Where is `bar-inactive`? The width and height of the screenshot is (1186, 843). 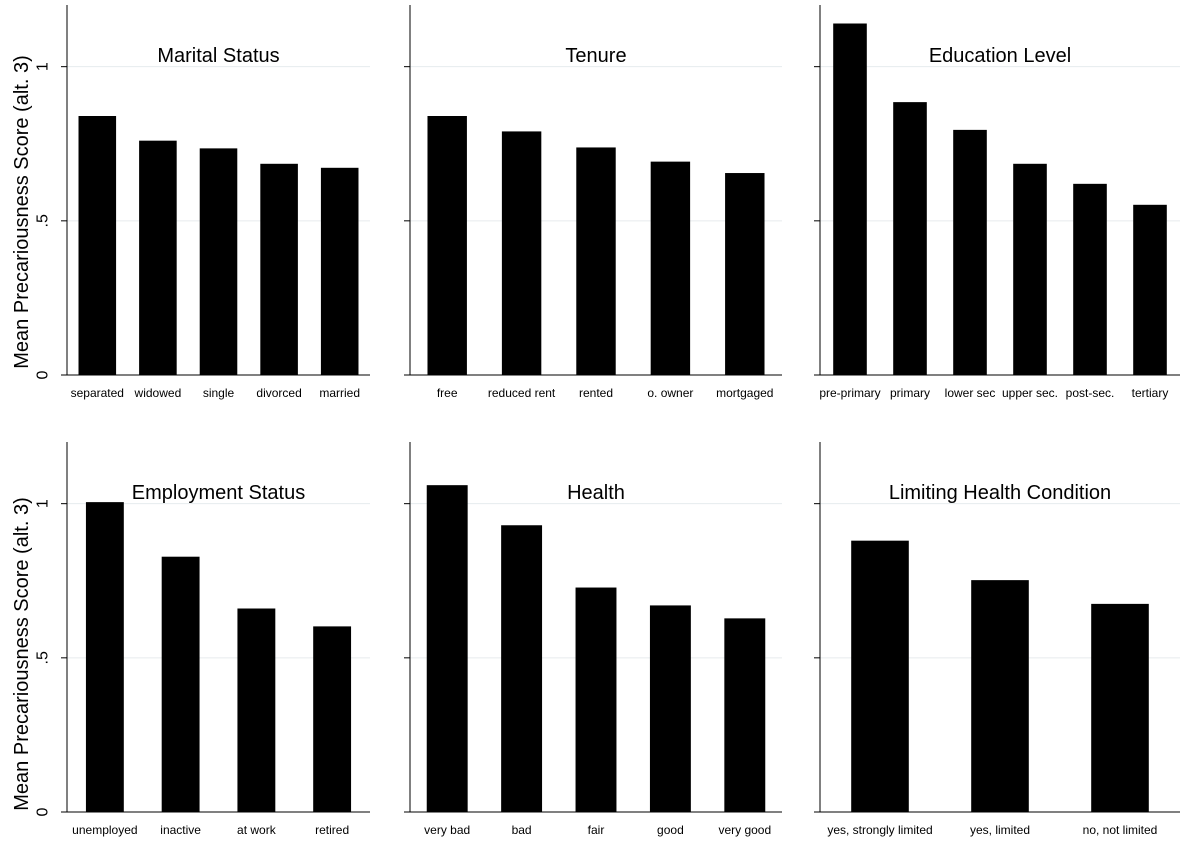 bar-inactive is located at coordinates (180, 684).